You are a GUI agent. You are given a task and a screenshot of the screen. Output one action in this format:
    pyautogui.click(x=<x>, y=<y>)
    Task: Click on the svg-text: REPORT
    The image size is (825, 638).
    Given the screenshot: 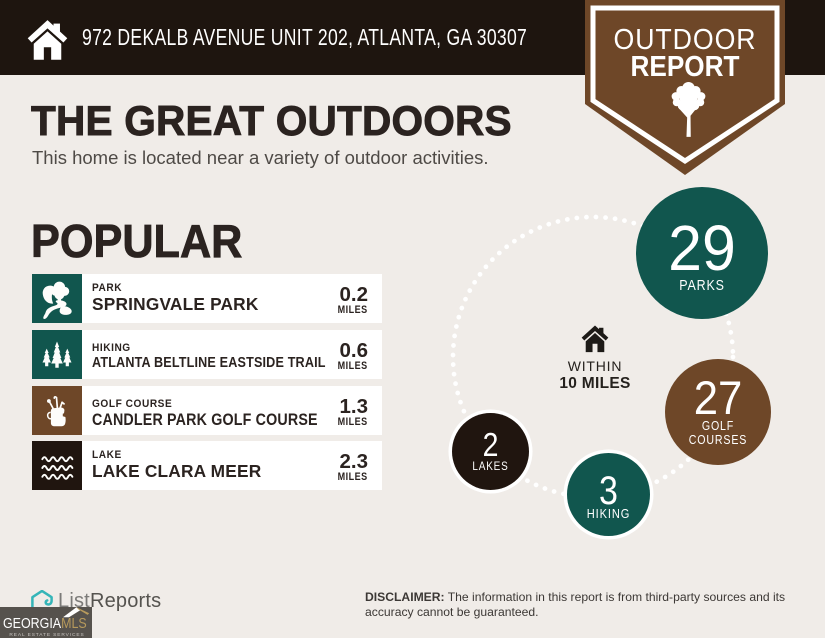 What is the action you would take?
    pyautogui.click(x=686, y=67)
    